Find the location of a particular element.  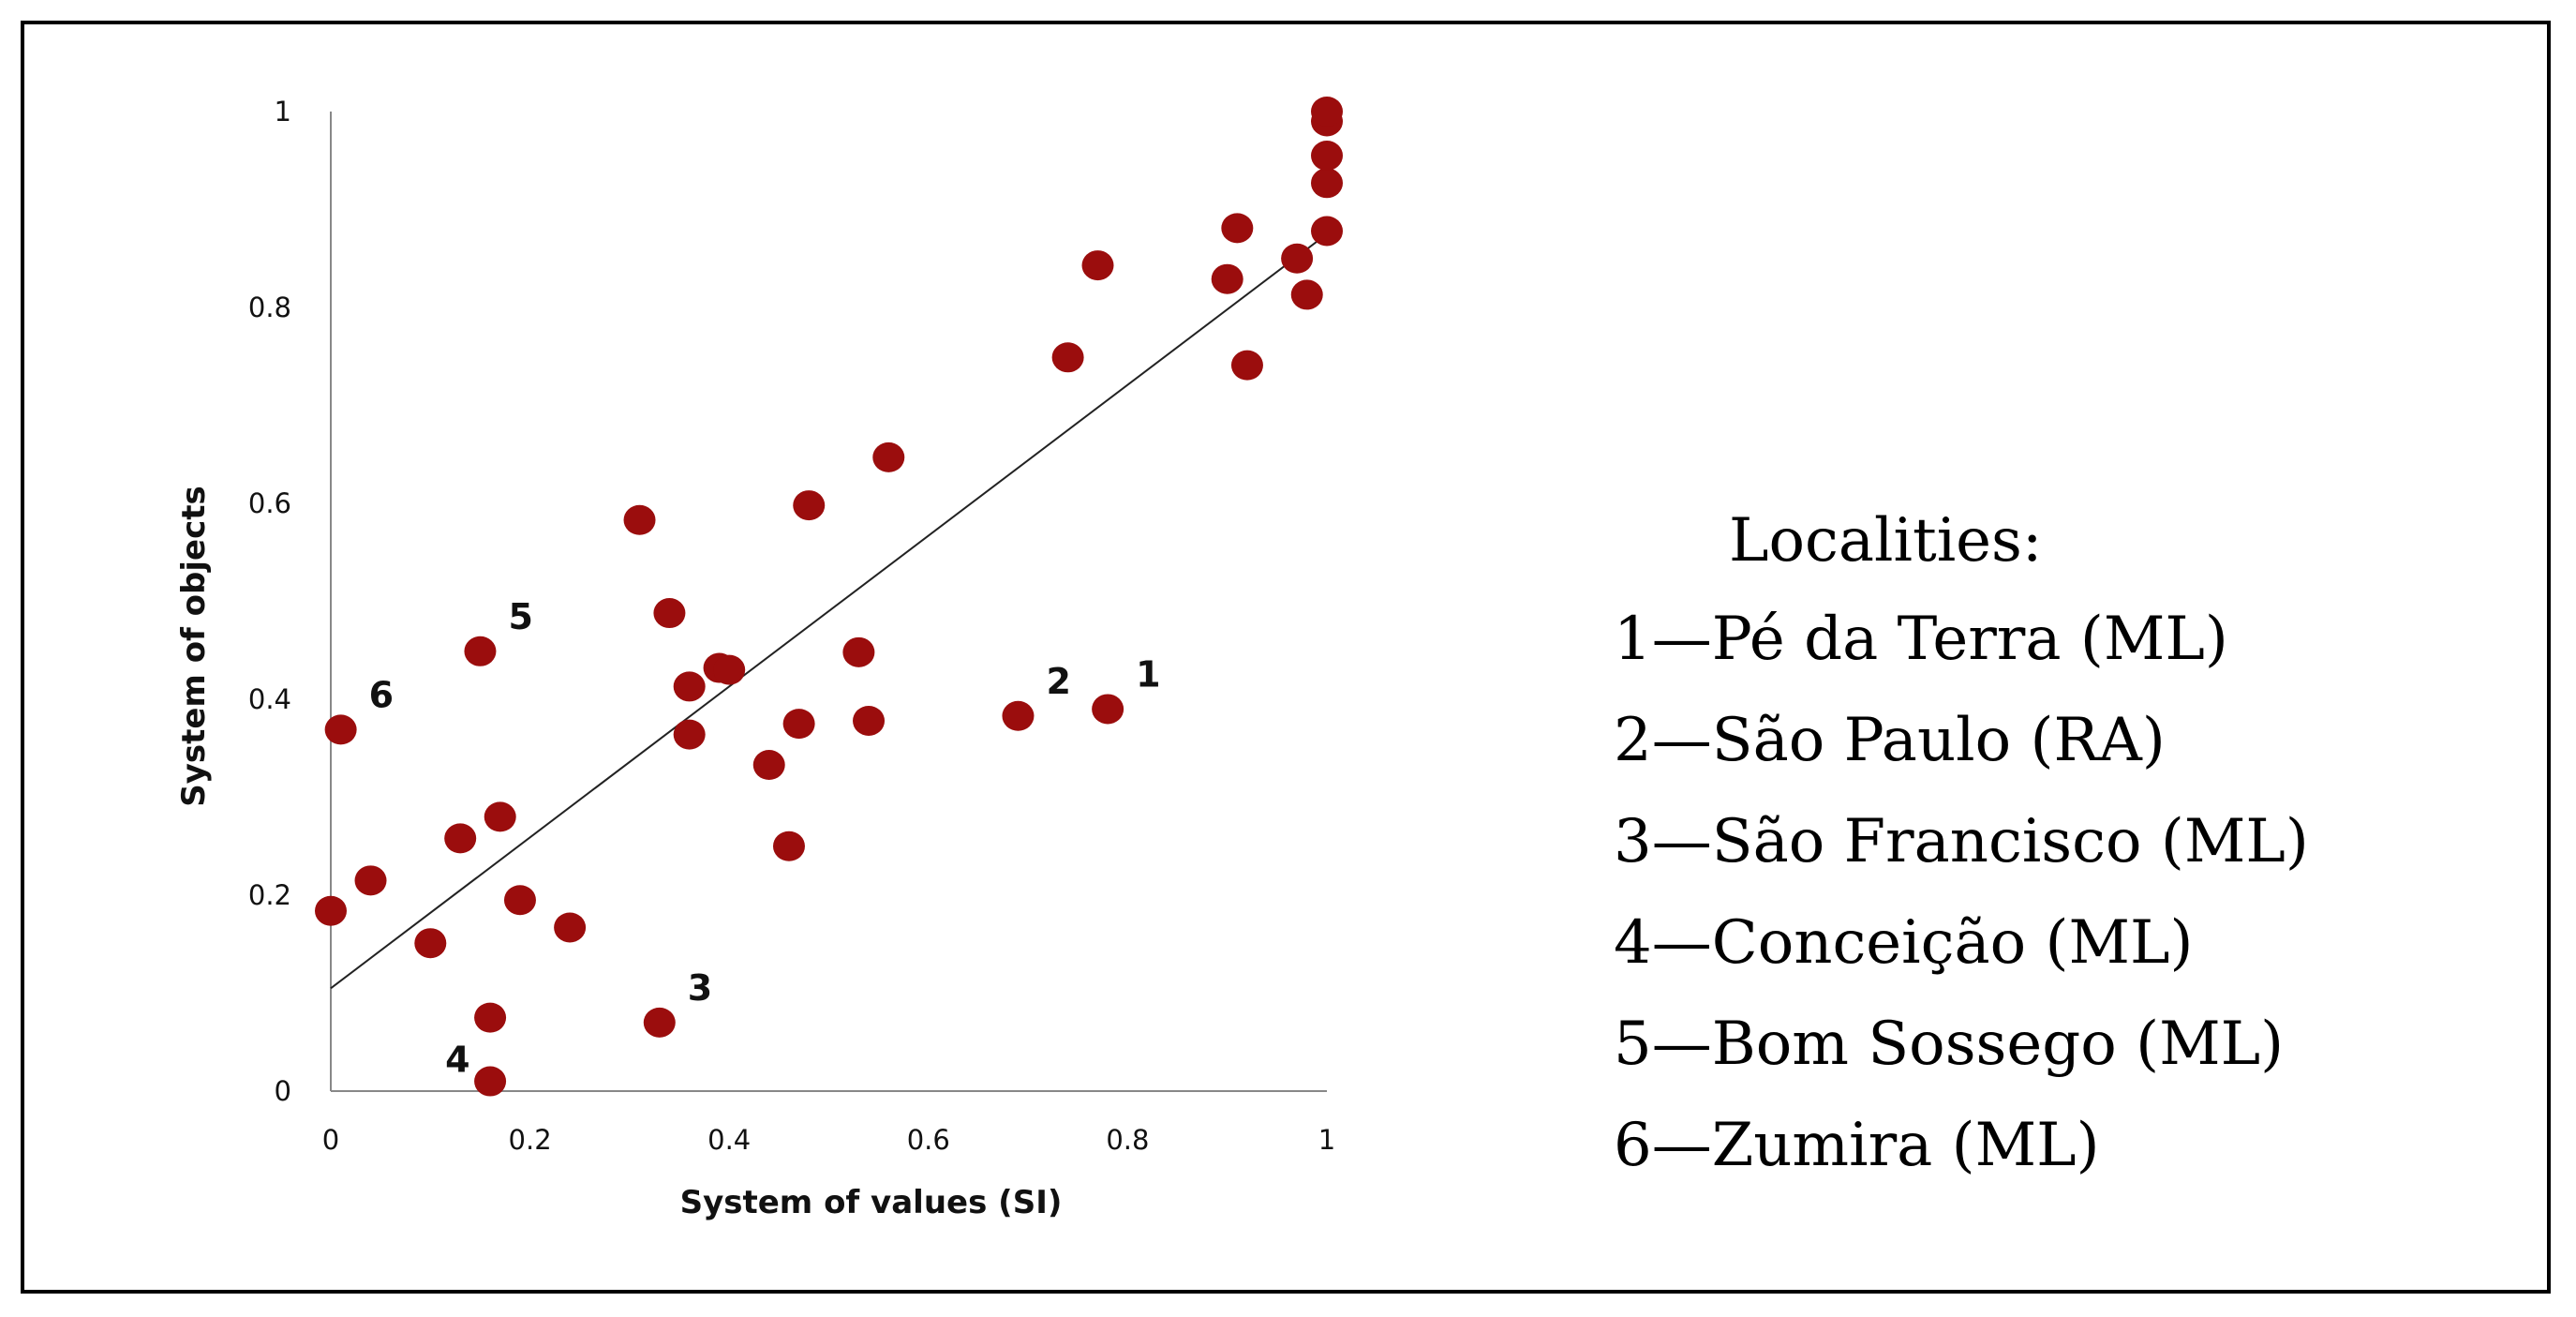

legend-title: Localities: is located at coordinates (1886, 541).